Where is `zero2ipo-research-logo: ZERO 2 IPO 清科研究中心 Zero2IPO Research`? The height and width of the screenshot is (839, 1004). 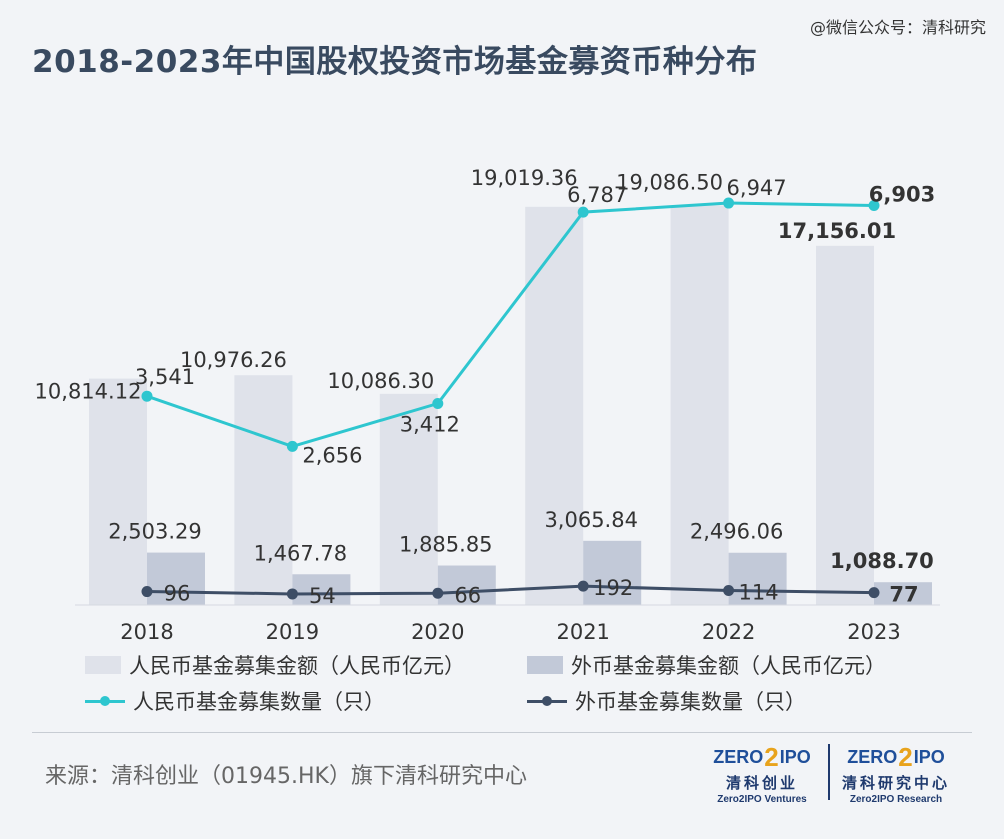 zero2ipo-research-logo: ZERO 2 IPO 清科研究中心 Zero2IPO Research is located at coordinates (895, 773).